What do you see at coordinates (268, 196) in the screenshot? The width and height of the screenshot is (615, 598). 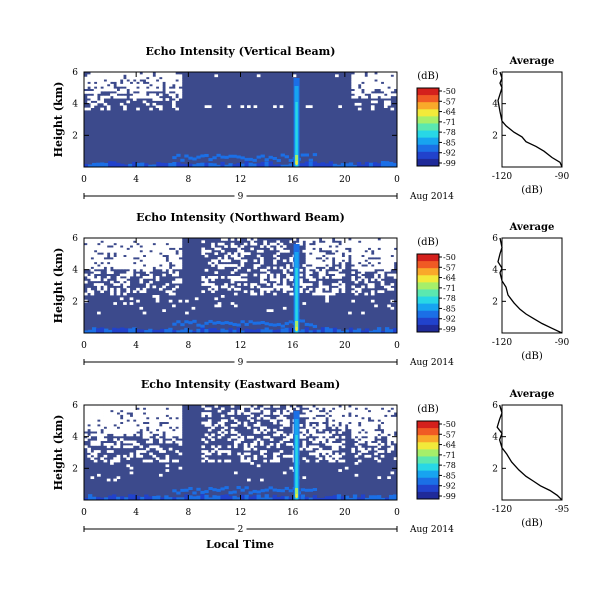 I see `date-axis: 9 Aug 2014` at bounding box center [268, 196].